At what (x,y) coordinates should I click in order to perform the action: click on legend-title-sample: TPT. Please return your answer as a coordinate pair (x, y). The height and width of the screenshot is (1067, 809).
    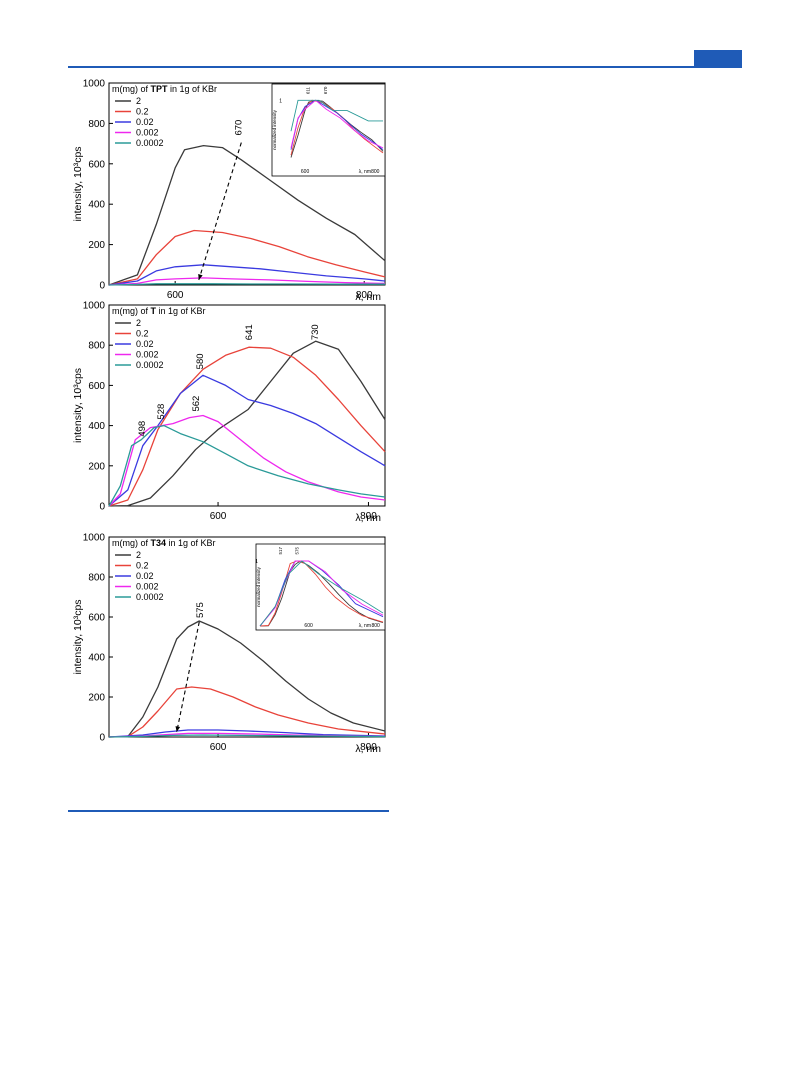
    Looking at the image, I should click on (160, 89).